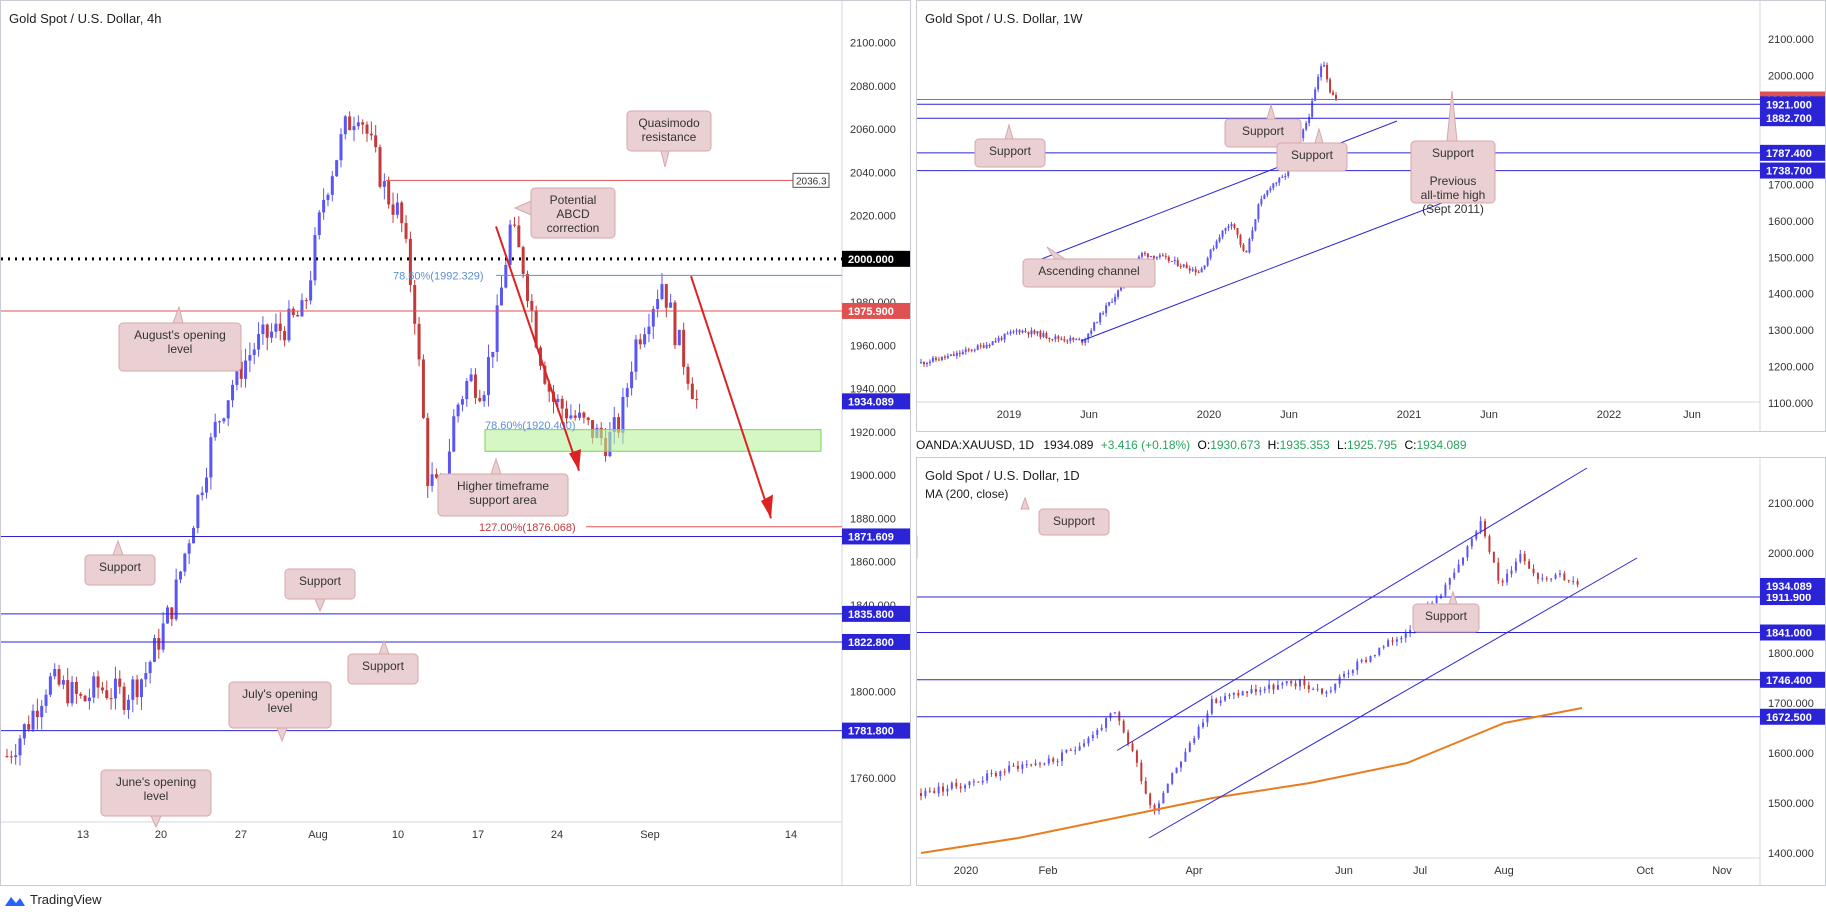 Image resolution: width=1826 pixels, height=912 pixels. I want to click on callout-text: all-time high, so click(1453, 195).